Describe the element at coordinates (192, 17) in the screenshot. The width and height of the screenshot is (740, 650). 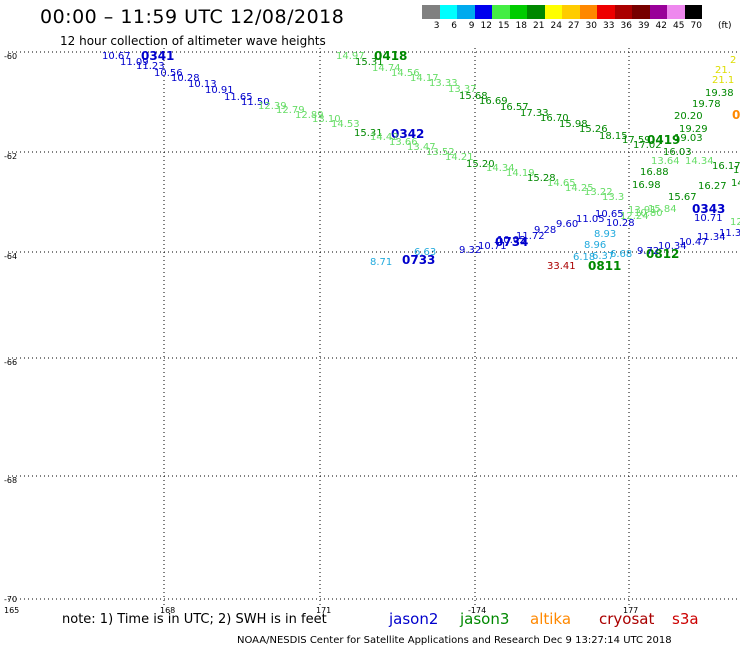
I see `page-title: 00:00 – 11:59 UTC 12/08/2018` at that location.